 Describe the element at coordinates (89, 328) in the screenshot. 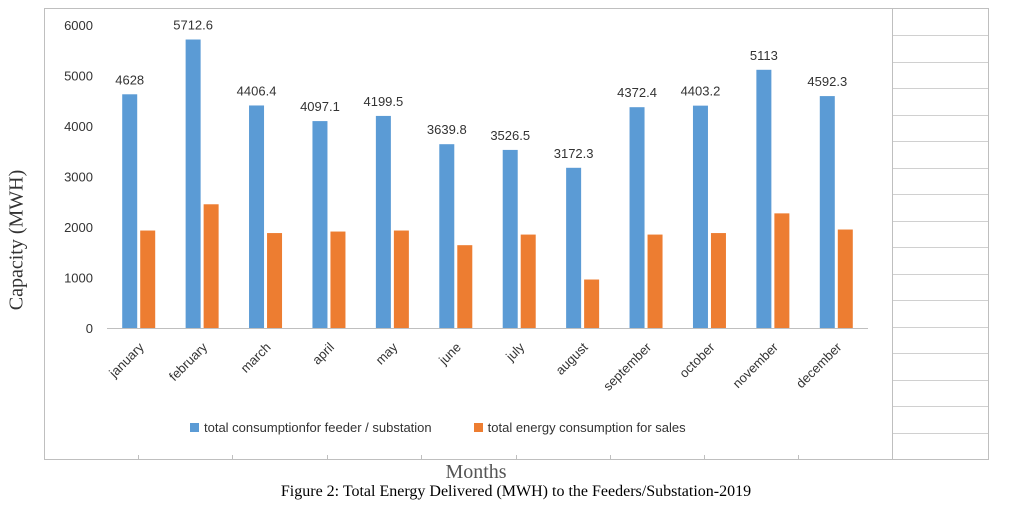

I see `y-tick-label: 0` at that location.